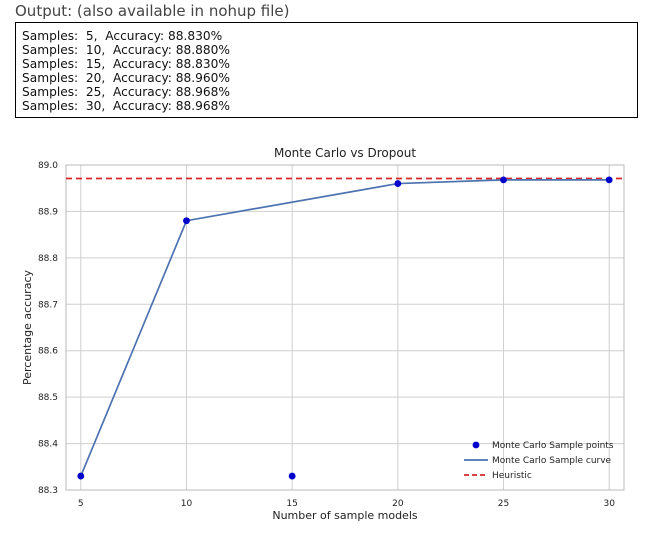  Describe the element at coordinates (126, 64) in the screenshot. I see `output-line: Samples: 15, Accuracy: 88.830%` at that location.